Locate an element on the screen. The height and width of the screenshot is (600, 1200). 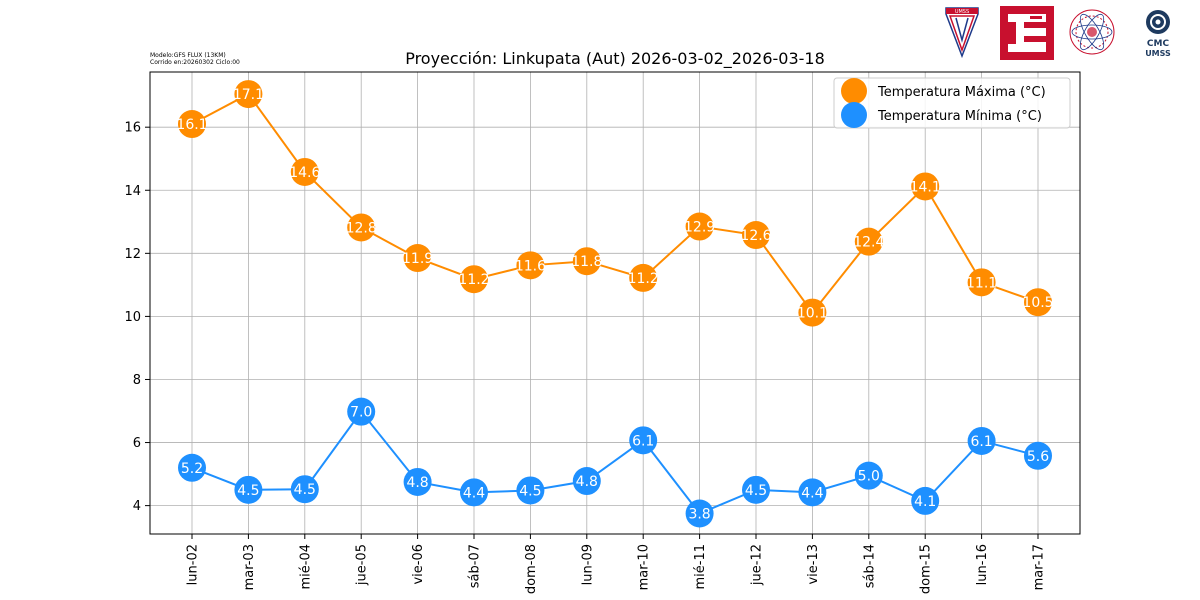
y-tick-label: 10 is located at coordinates (132, 317).